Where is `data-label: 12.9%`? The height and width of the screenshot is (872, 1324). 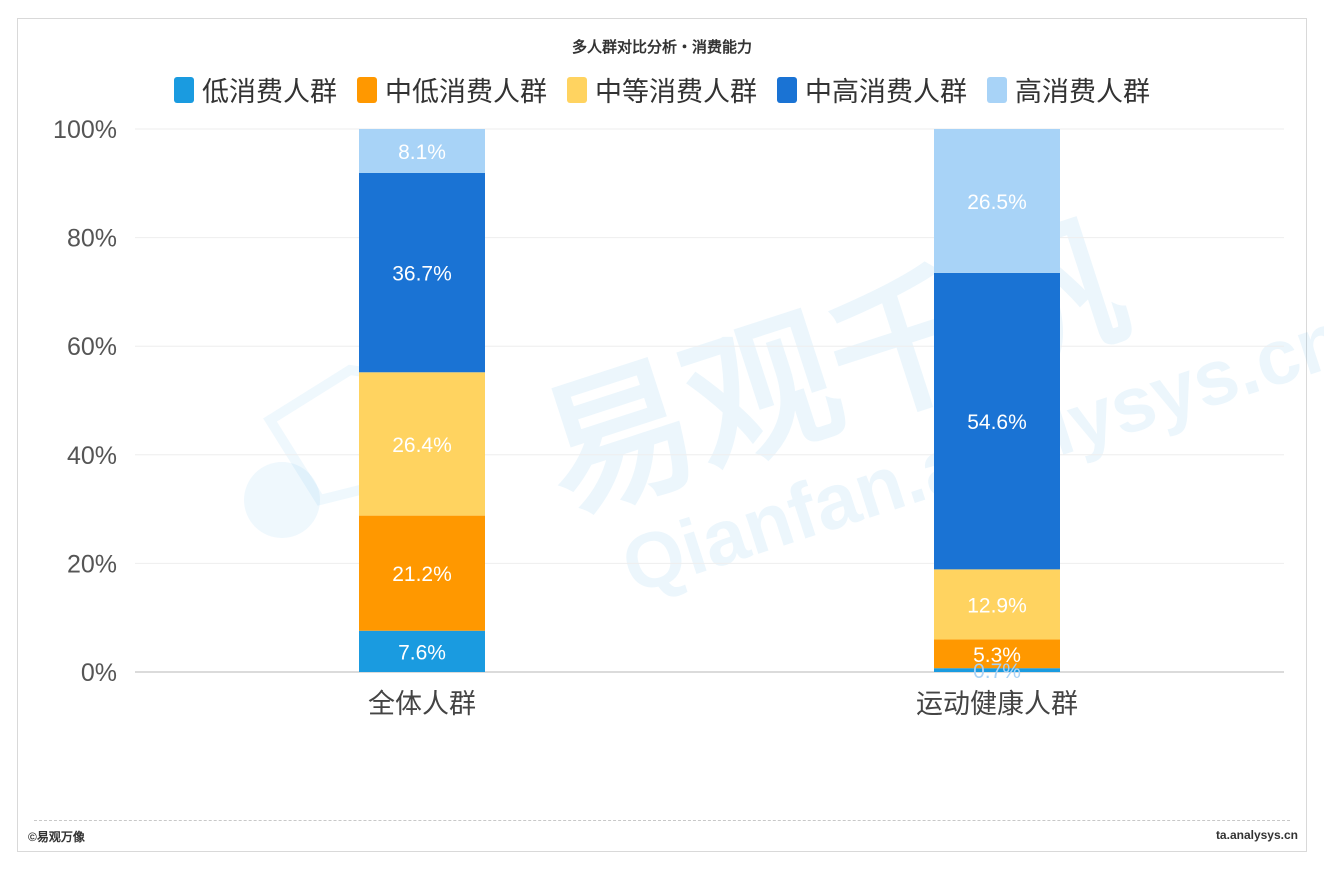 data-label: 12.9% is located at coordinates (997, 605).